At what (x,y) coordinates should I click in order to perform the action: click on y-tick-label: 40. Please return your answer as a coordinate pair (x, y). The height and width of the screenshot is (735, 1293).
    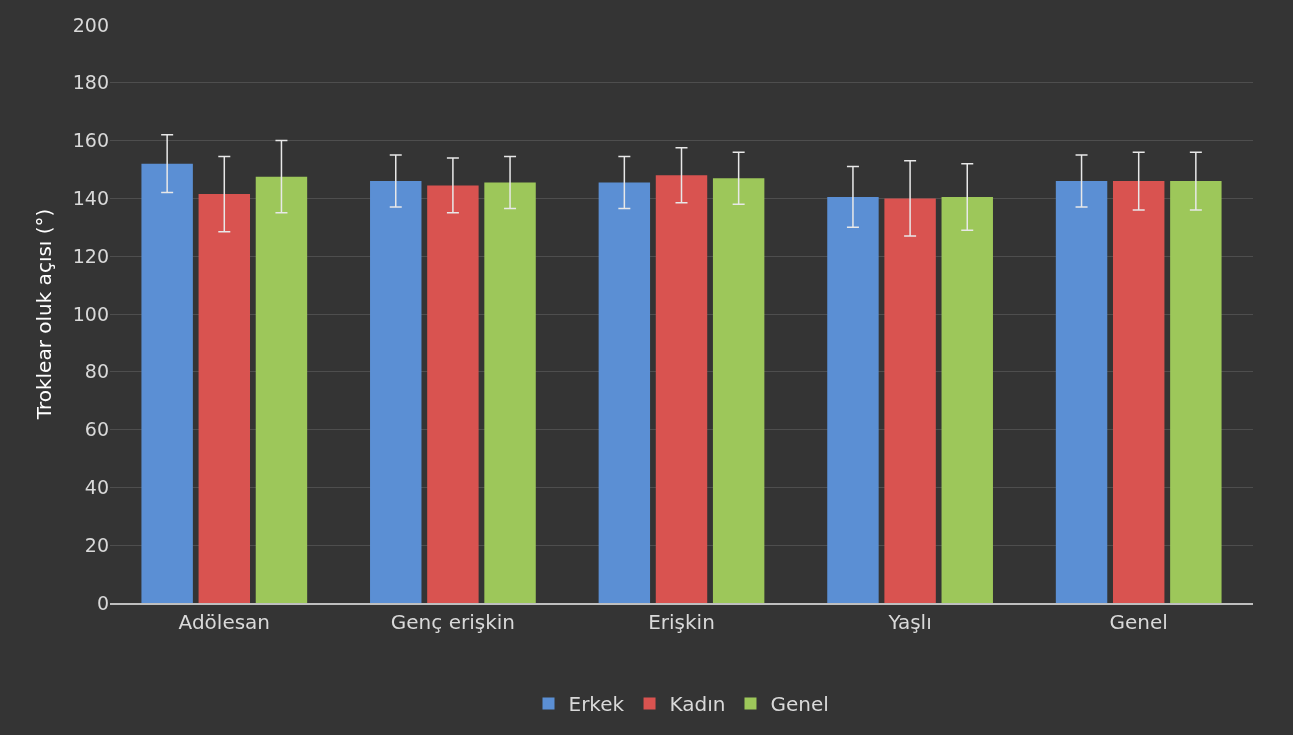
    Looking at the image, I should click on (96, 487).